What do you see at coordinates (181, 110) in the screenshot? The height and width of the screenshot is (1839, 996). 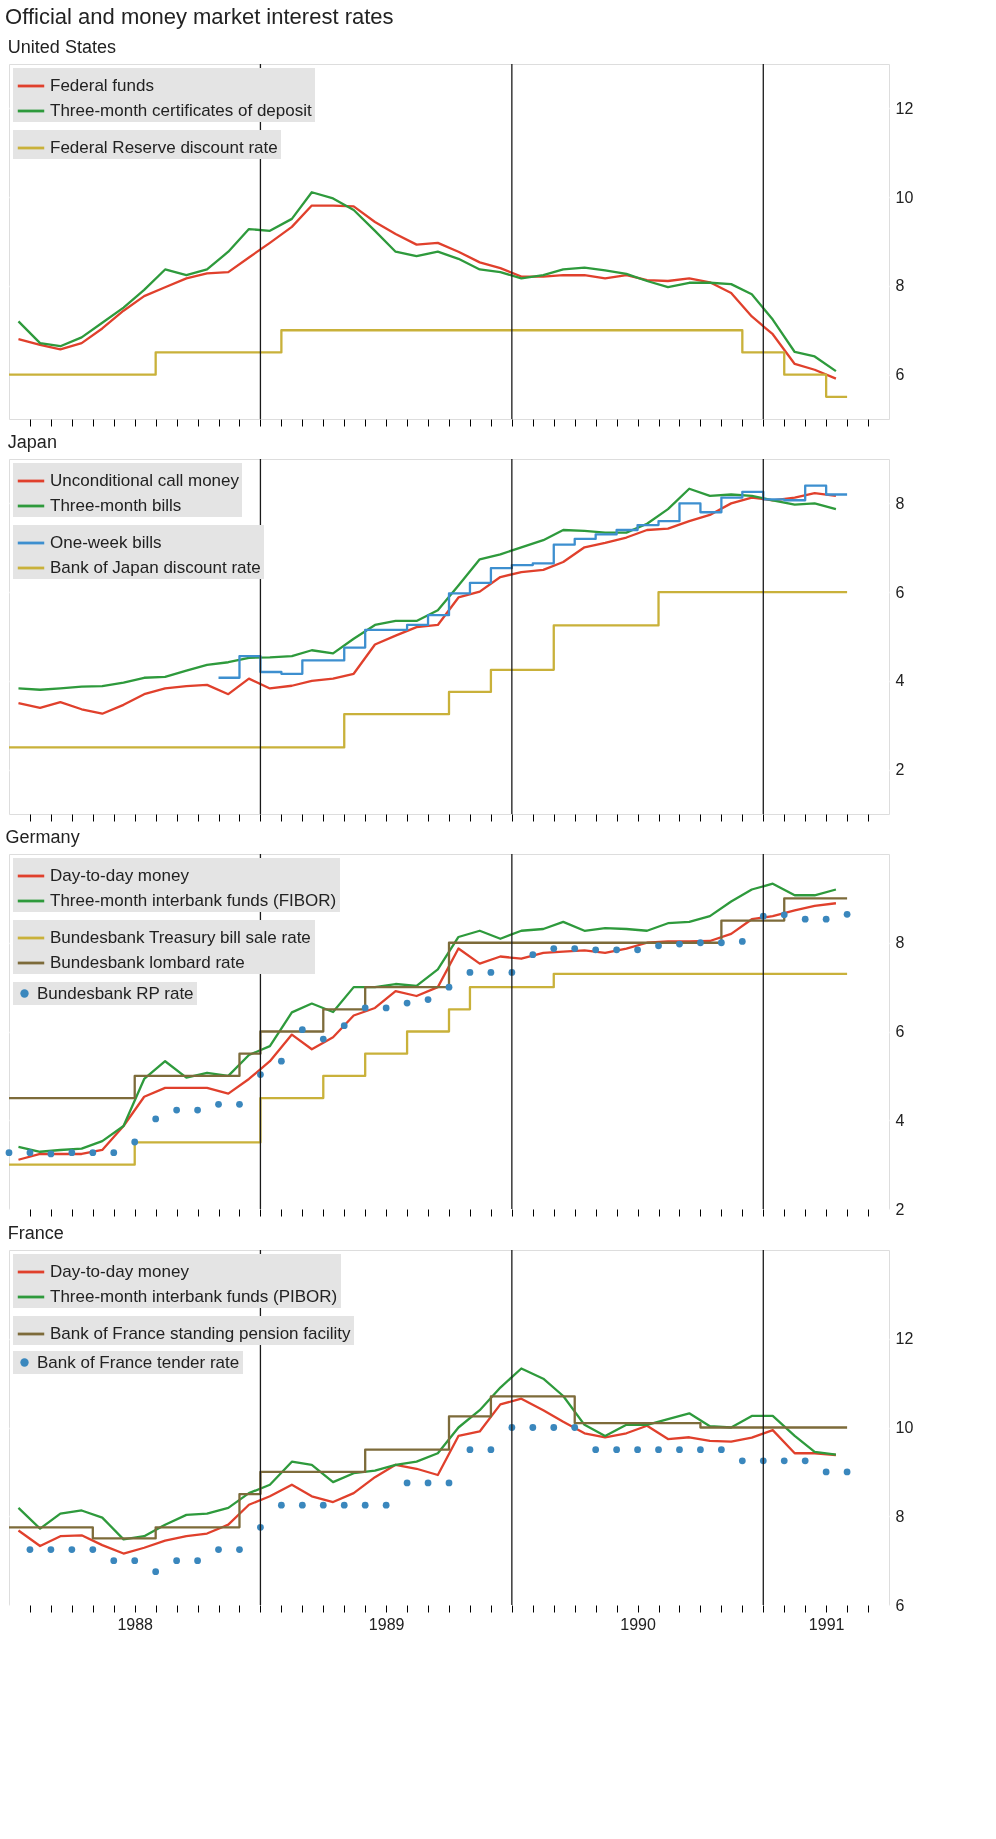 I see `legend-label: Three-month certificates of deposit` at bounding box center [181, 110].